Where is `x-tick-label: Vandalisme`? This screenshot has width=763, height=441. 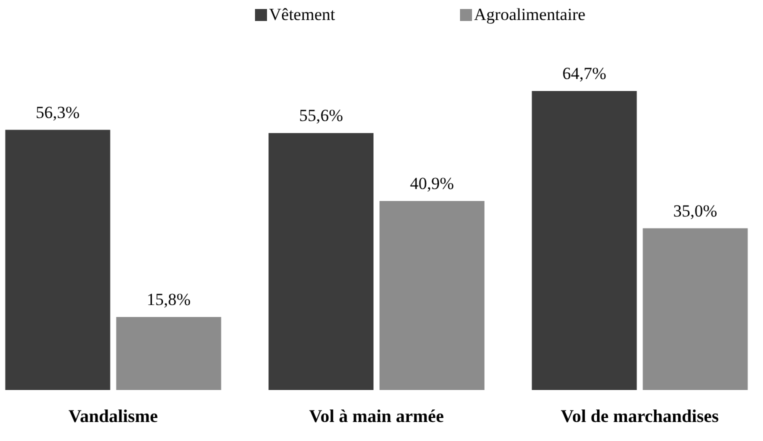 x-tick-label: Vandalisme is located at coordinates (113, 416).